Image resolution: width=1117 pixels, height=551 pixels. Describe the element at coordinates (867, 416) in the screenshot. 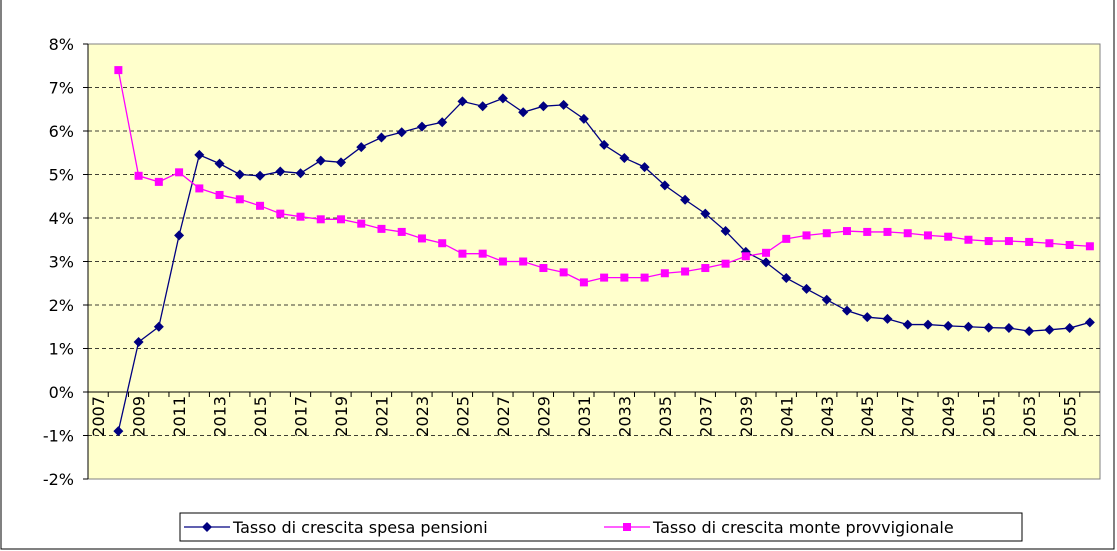

I see `x-tick-label: 2045` at that location.